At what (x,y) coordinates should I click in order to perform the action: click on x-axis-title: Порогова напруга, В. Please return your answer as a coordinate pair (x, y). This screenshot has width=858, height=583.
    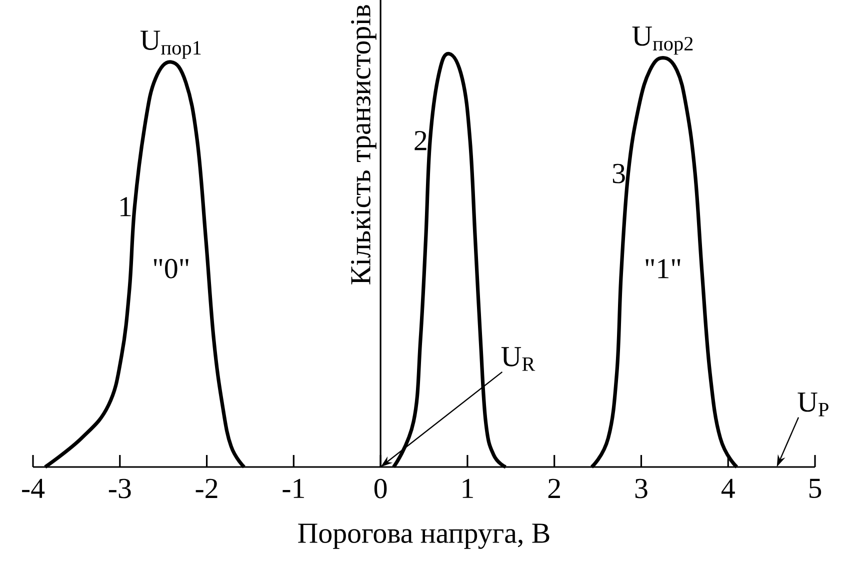
    Looking at the image, I should click on (424, 536).